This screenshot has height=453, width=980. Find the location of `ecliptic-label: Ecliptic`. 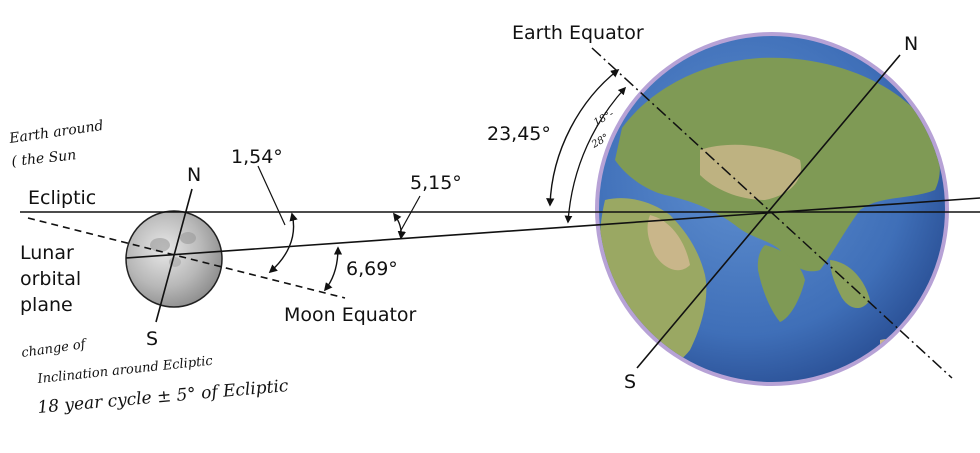

ecliptic-label: Ecliptic is located at coordinates (62, 198).